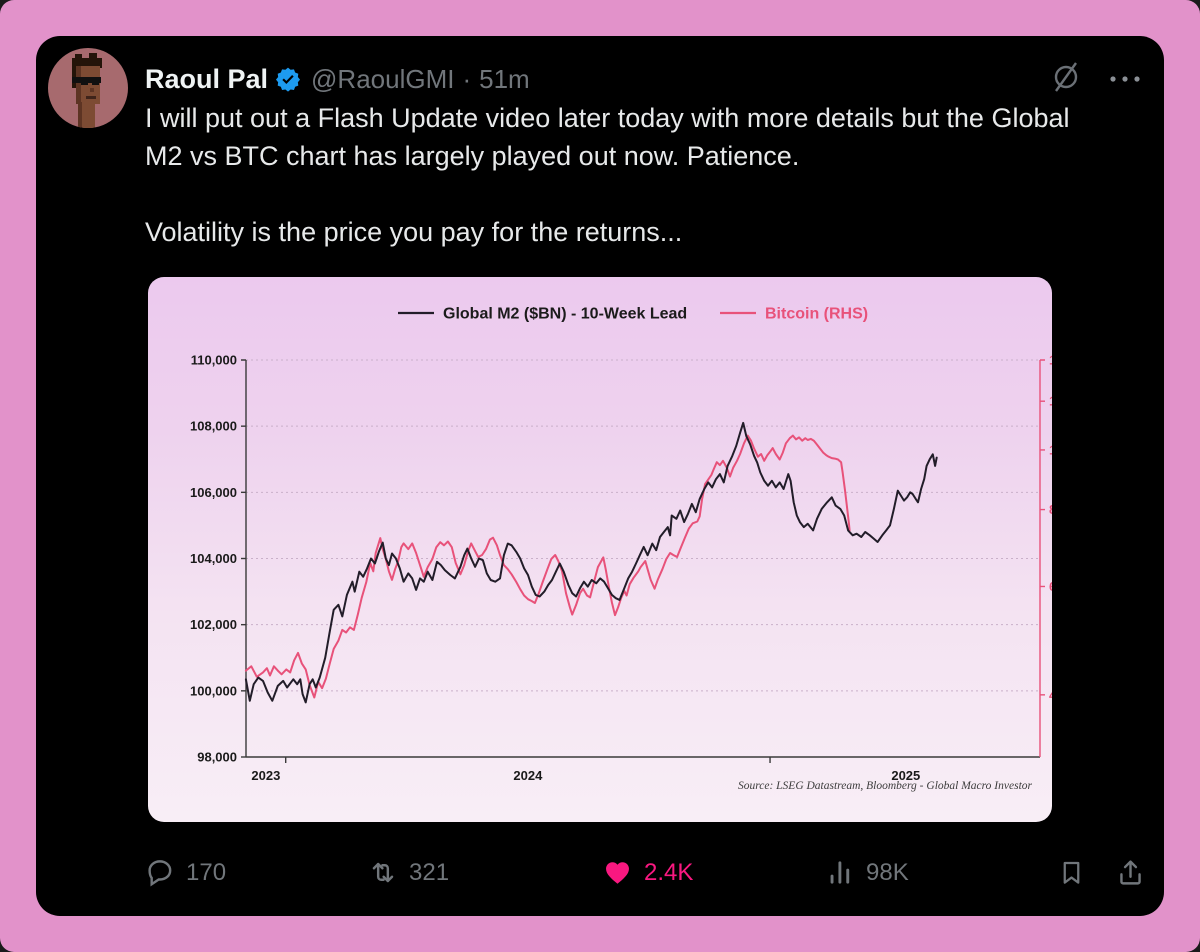 This screenshot has height=952, width=1200. What do you see at coordinates (206, 872) in the screenshot?
I see `reply-count: 170` at bounding box center [206, 872].